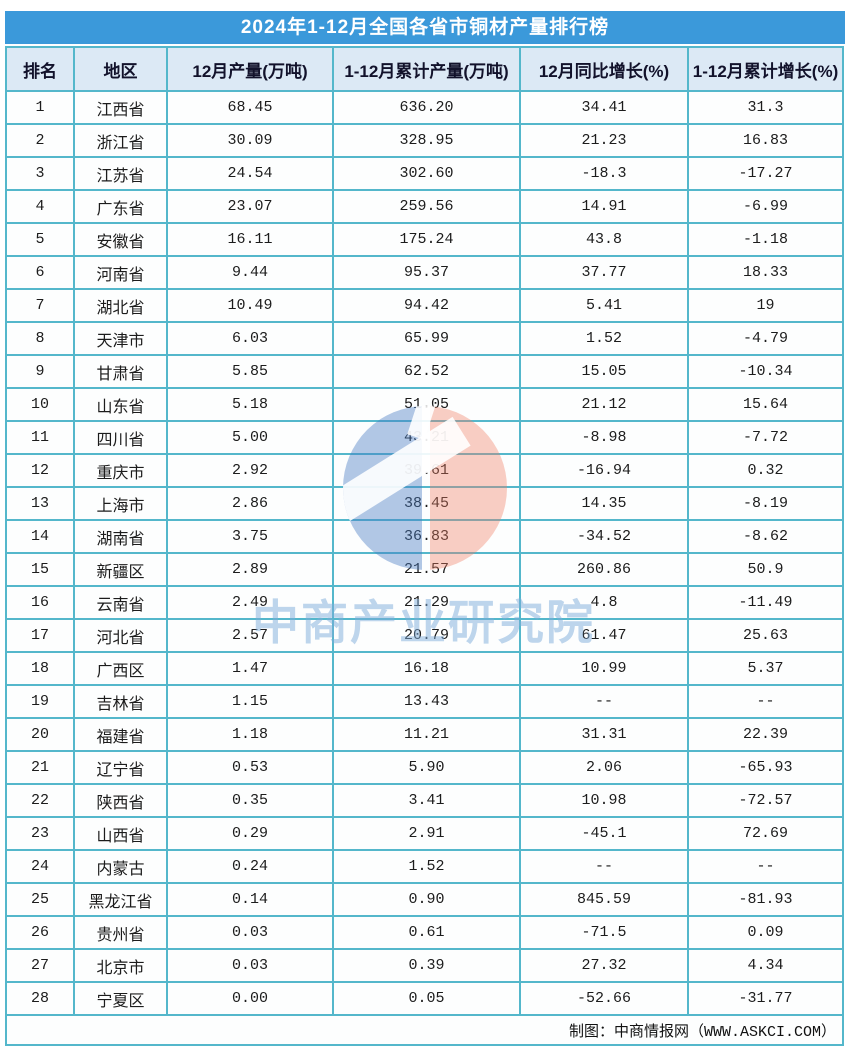 The width and height of the screenshot is (850, 1046). Describe the element at coordinates (120, 569) in the screenshot. I see `region-cell: 新疆区` at that location.